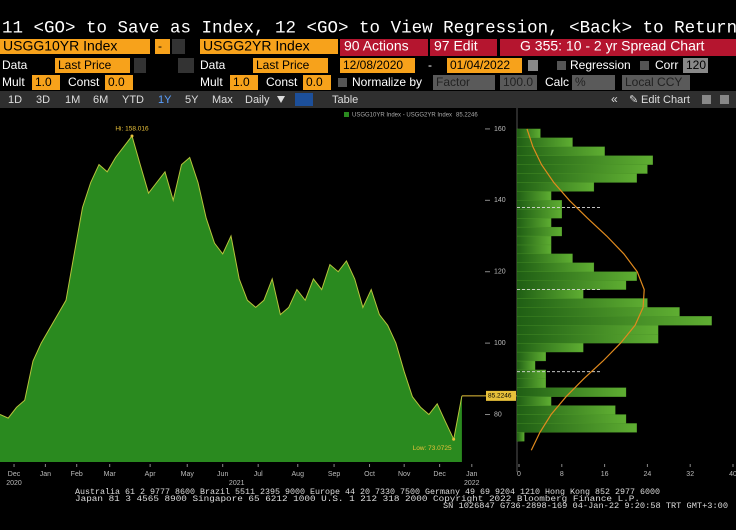 The width and height of the screenshot is (736, 530). I want to click on operator-bg, so click(162, 46).